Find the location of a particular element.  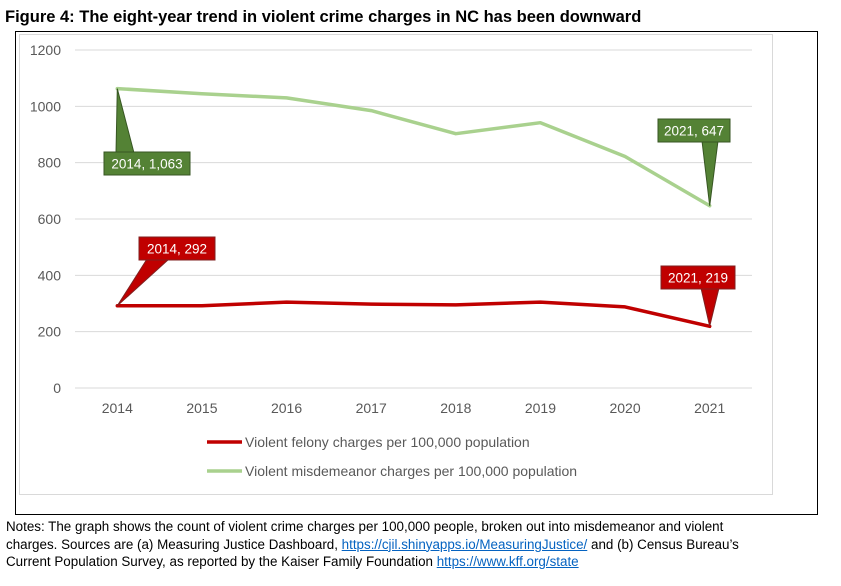

x-tick-label: 2014 is located at coordinates (117, 408).